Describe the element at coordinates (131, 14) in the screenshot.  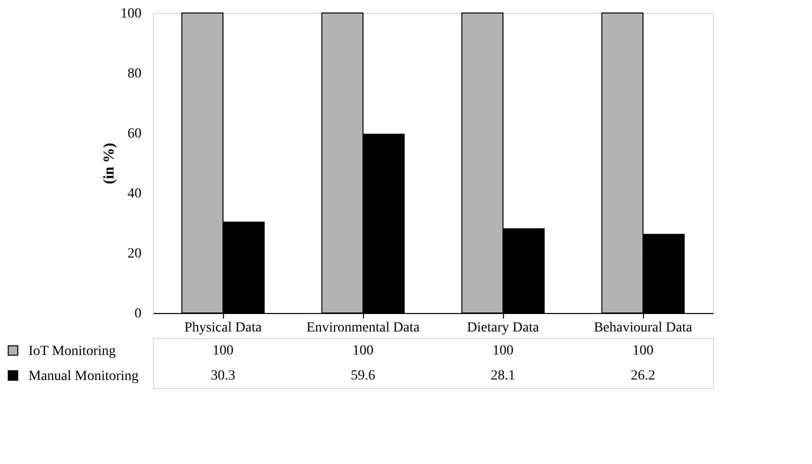
I see `y-tick-label: 100` at that location.